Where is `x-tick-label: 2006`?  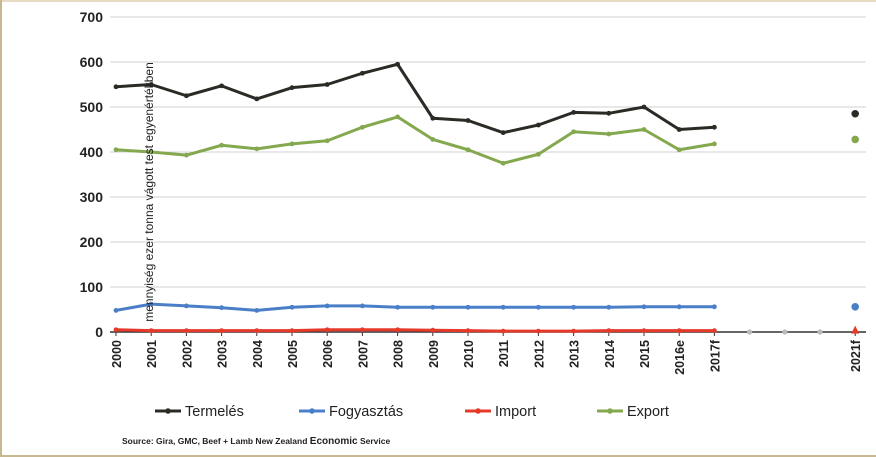
x-tick-label: 2006 is located at coordinates (328, 354).